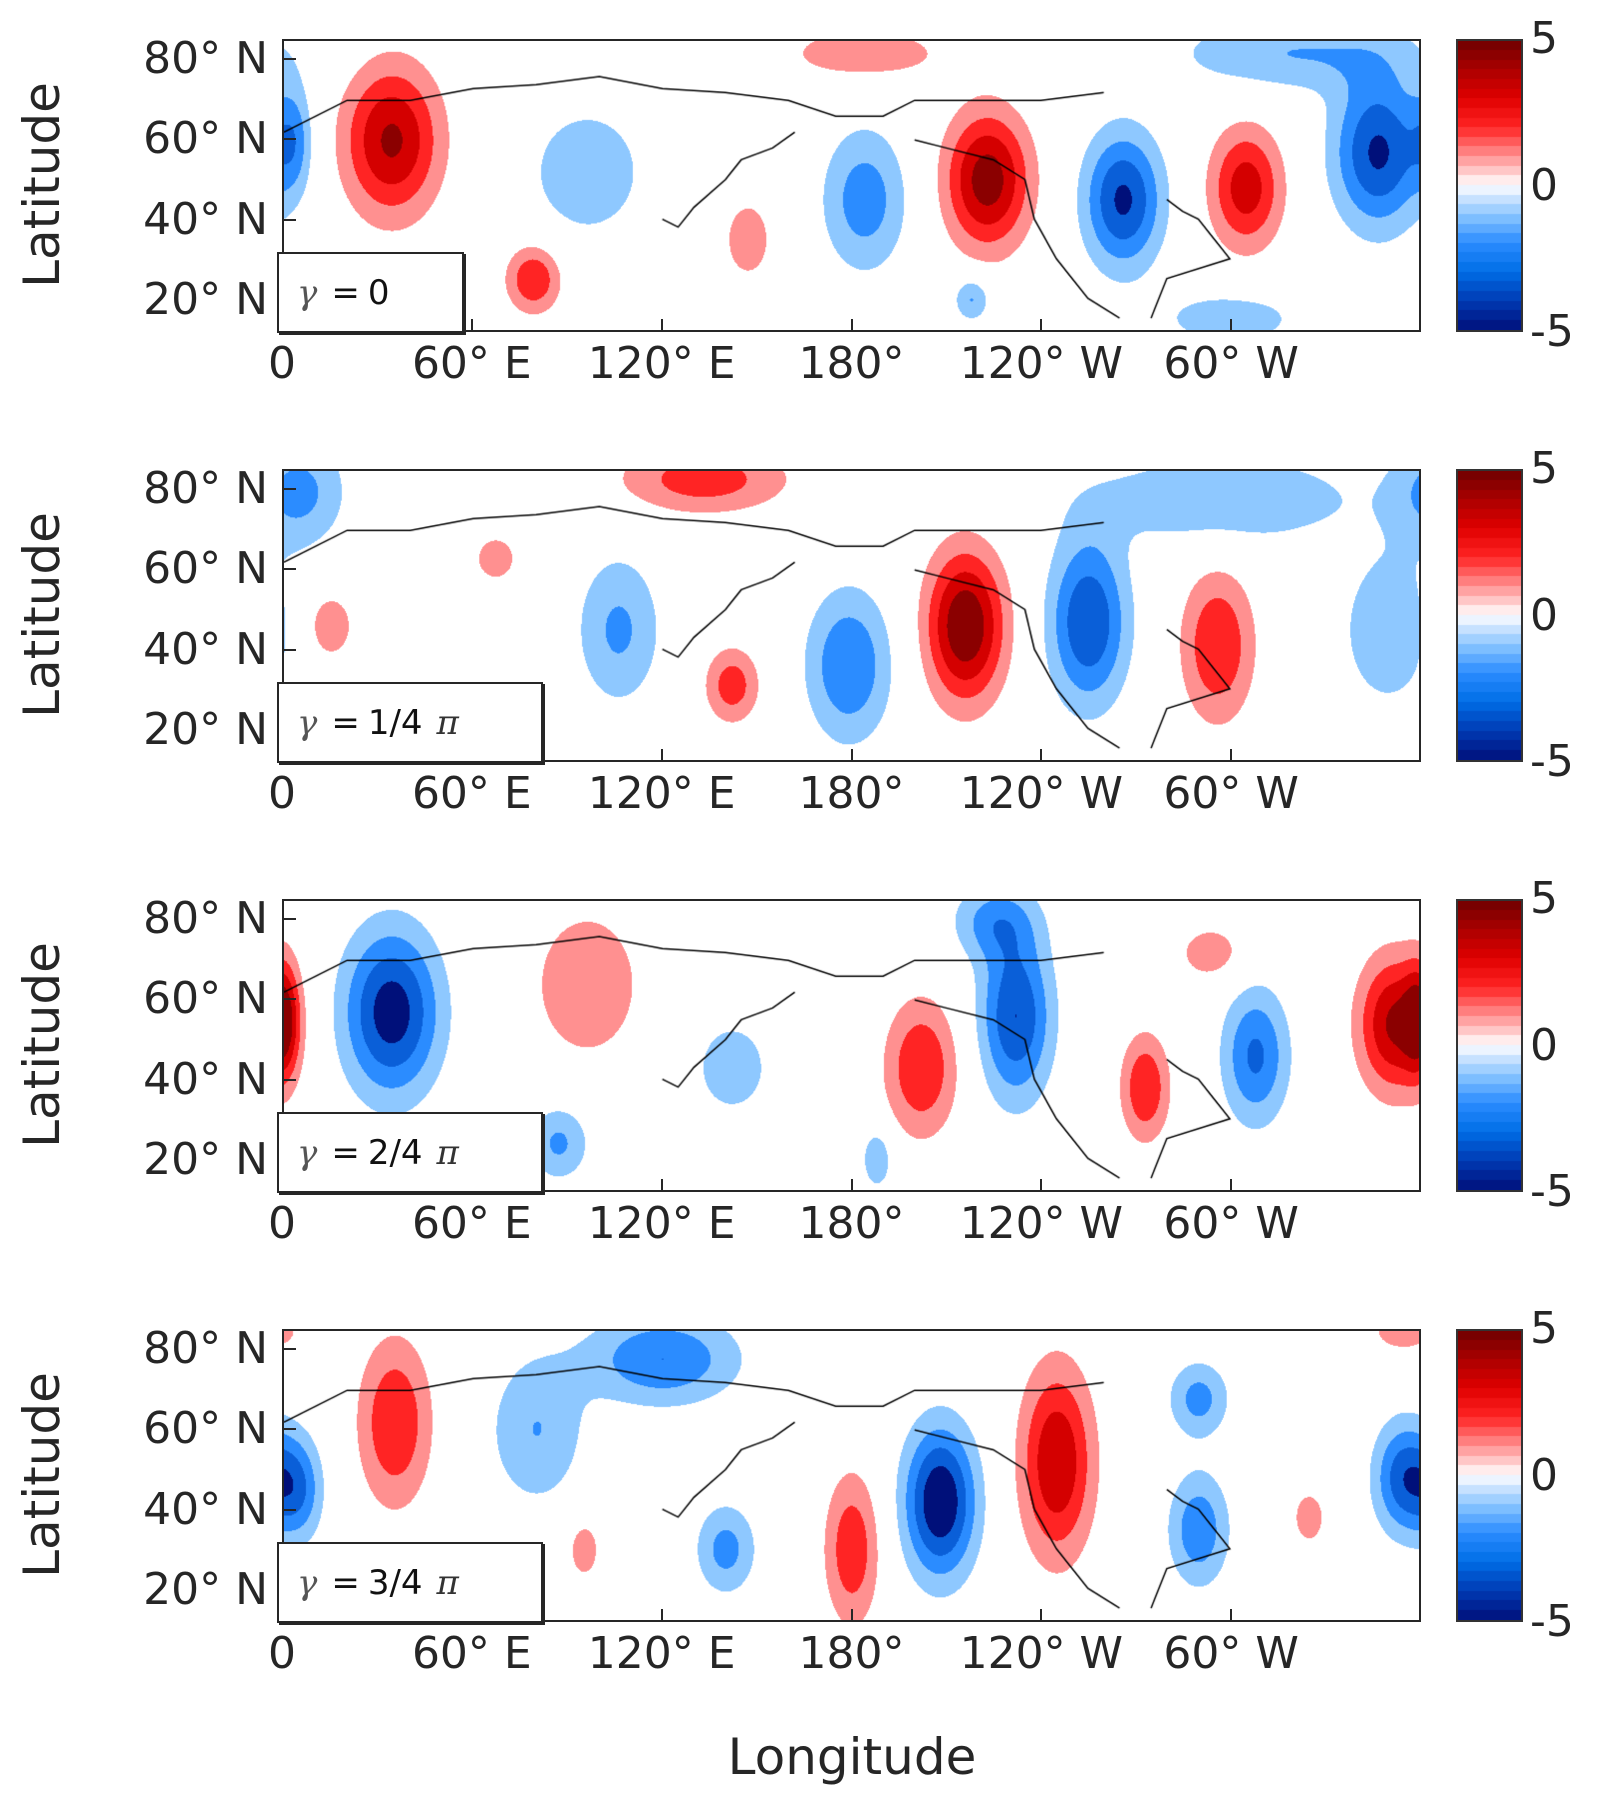 This screenshot has width=1608, height=1813. Describe the element at coordinates (395, 1152) in the screenshot. I see `gamma-value: 2/4` at that location.